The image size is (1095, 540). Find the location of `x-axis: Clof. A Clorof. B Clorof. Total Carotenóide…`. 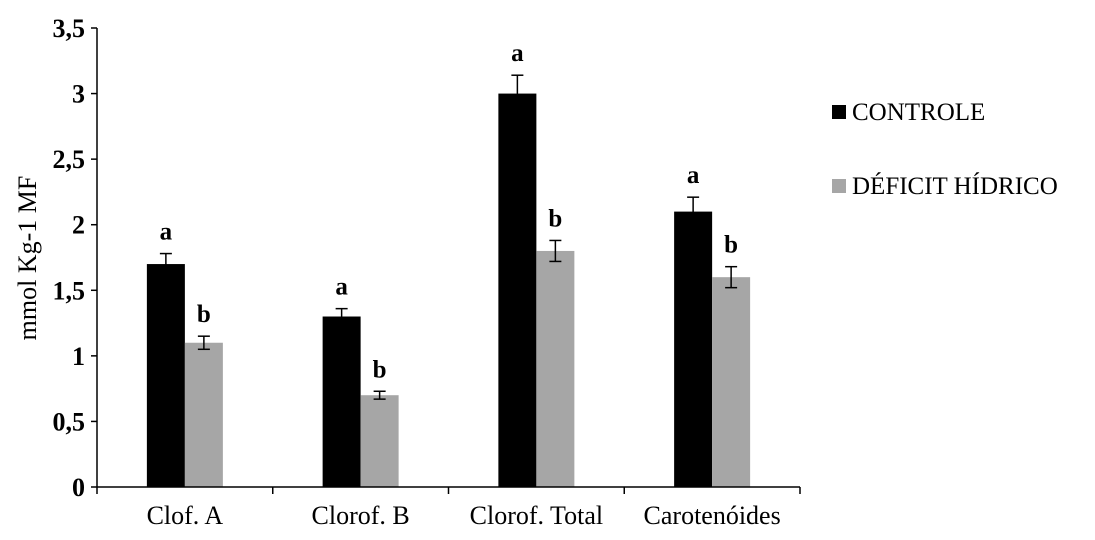

x-axis: Clof. A Clorof. B Clorof. Total Carotenóide… is located at coordinates (448, 508).